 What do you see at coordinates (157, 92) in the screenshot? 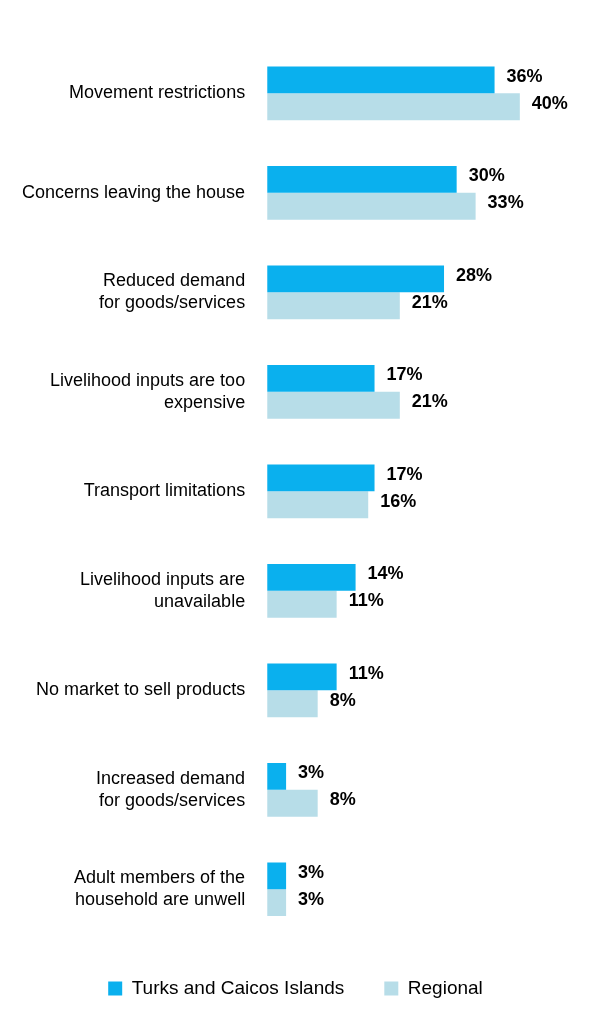
I see `y-tick-label: Movement restrictions` at bounding box center [157, 92].